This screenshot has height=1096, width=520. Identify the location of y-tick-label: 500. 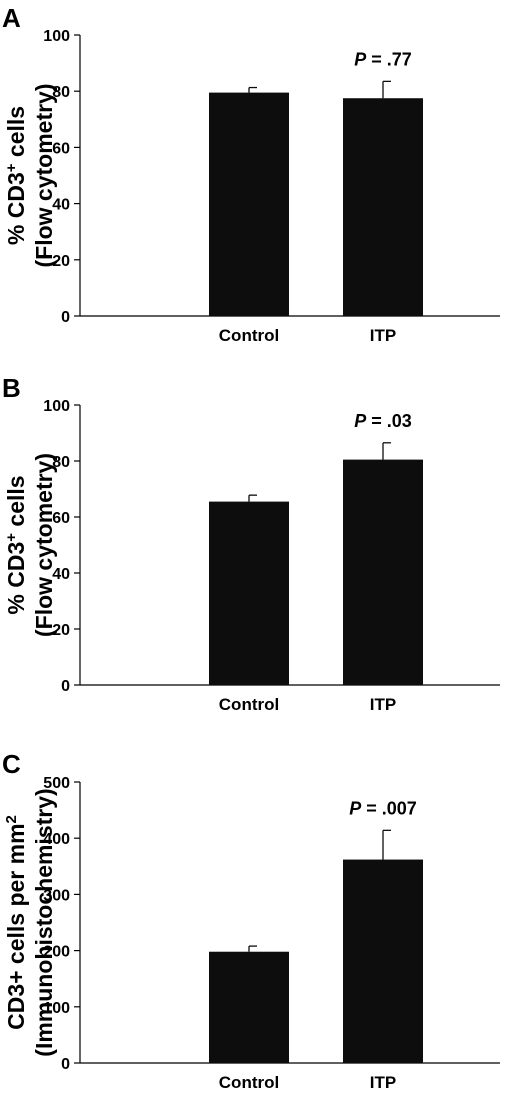
(56, 783).